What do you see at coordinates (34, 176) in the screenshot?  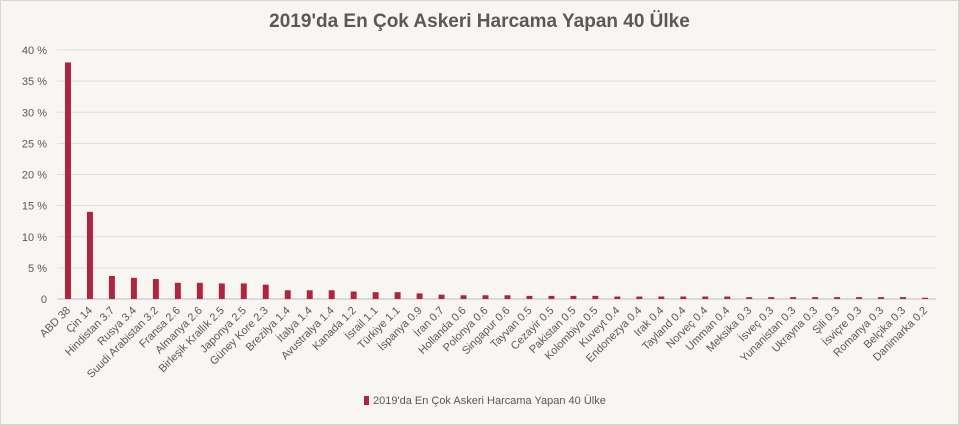 I see `y-tick-label: 20 %` at bounding box center [34, 176].